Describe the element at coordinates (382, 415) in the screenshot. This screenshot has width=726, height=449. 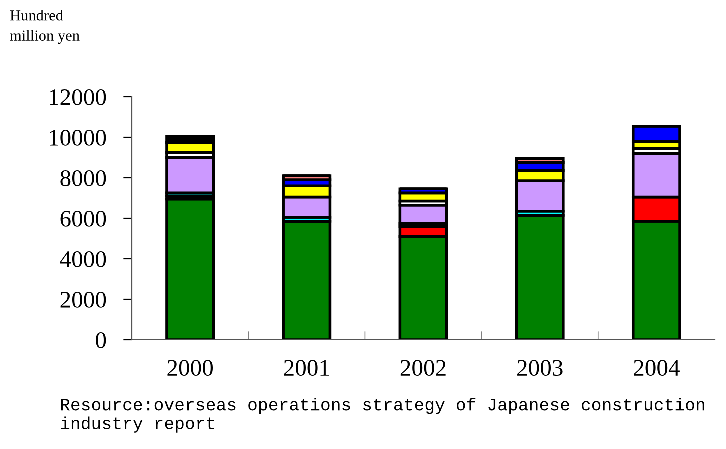
I see `text: Resource:overseas operations strategy of Japanese construction industry report` at that location.